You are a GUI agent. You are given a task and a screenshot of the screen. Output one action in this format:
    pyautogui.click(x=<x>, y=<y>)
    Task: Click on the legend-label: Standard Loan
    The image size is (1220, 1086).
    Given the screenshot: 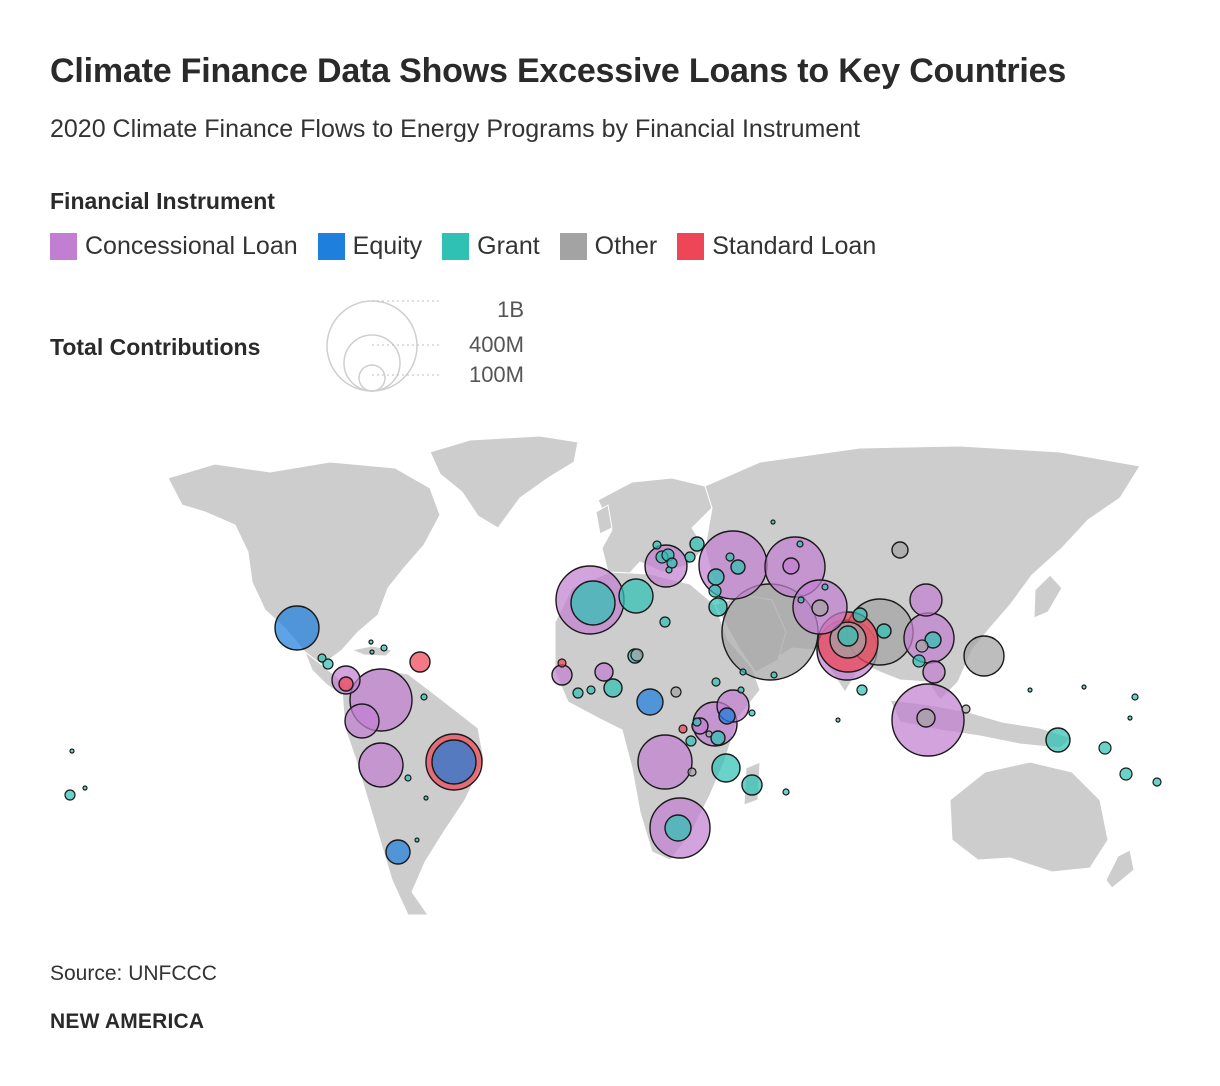 What is the action you would take?
    pyautogui.click(x=794, y=246)
    